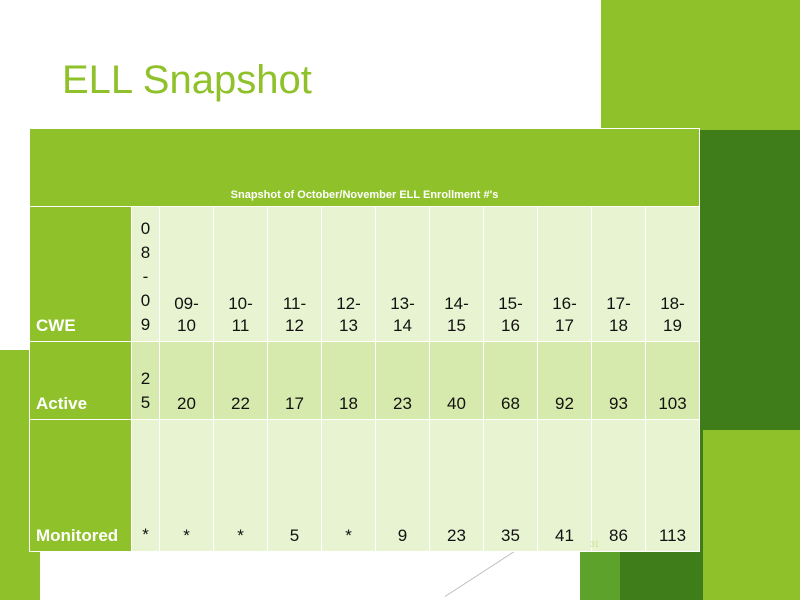 This screenshot has width=800, height=600. What do you see at coordinates (294, 380) in the screenshot?
I see `table-cell: 17` at bounding box center [294, 380].